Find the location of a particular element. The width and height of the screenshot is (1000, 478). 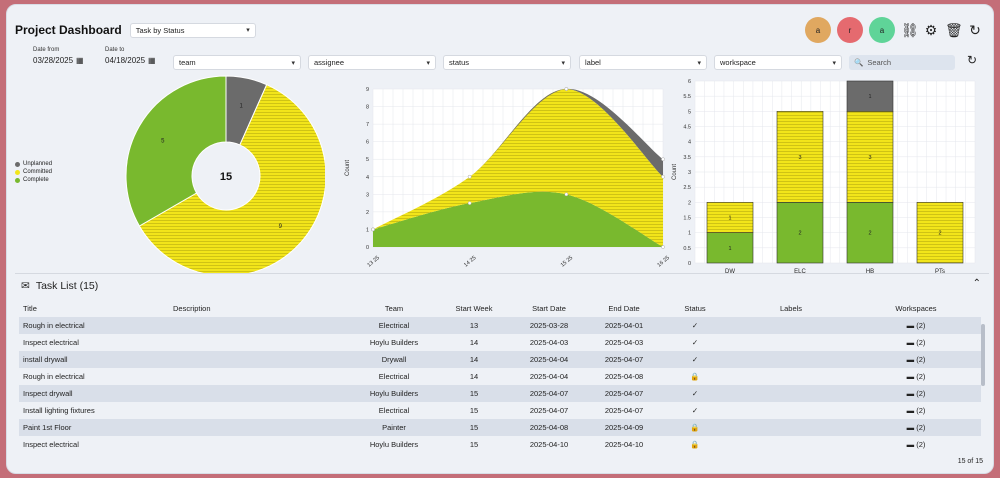

gear-icon: ⚙ is located at coordinates (931, 29).